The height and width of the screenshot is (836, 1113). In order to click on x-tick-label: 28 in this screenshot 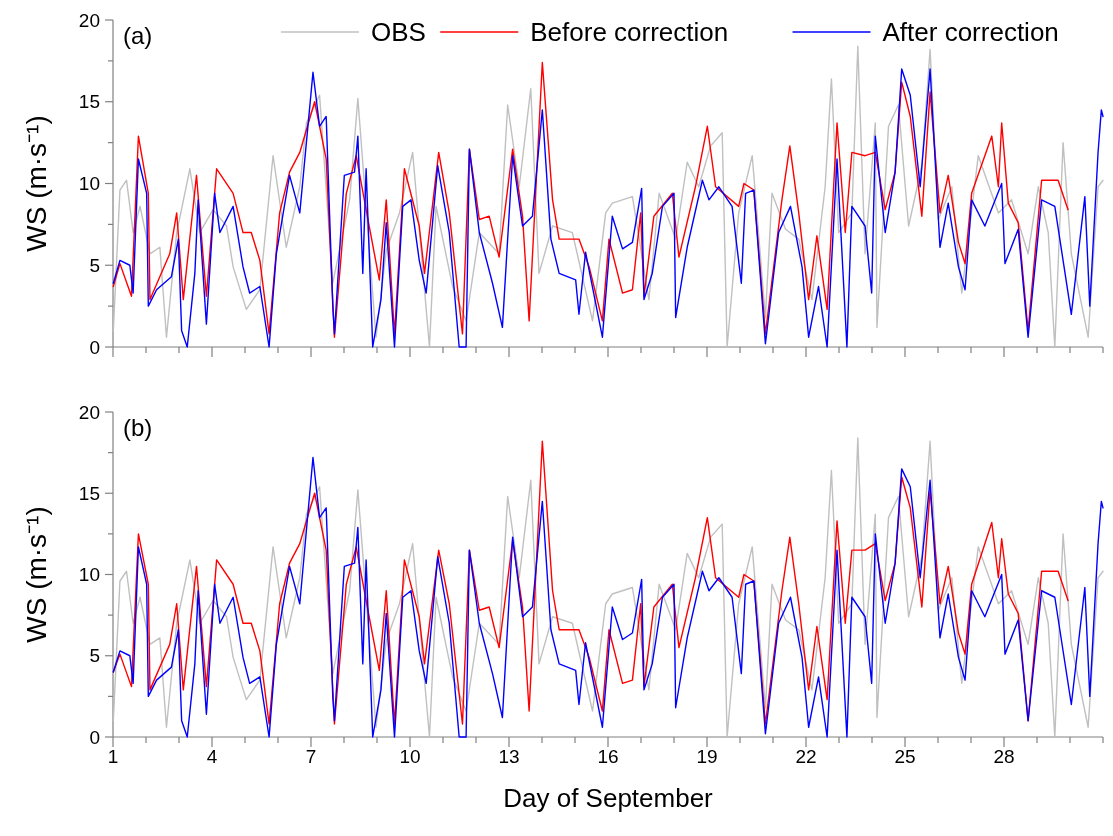, I will do `click(1004, 756)`.